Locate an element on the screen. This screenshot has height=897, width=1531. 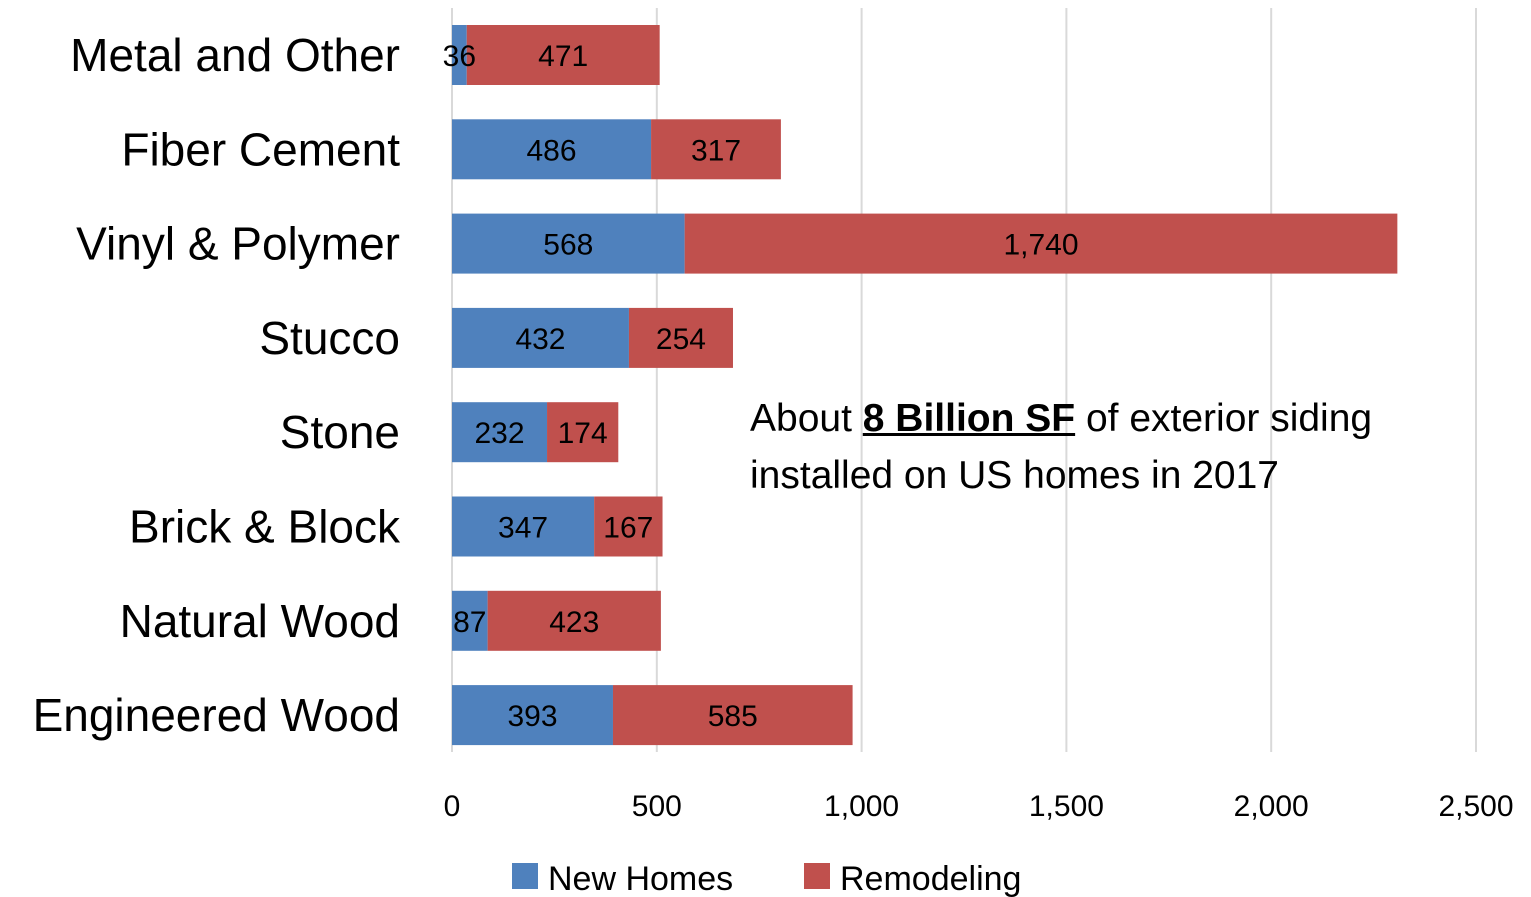
data-label: 317 is located at coordinates (716, 150).